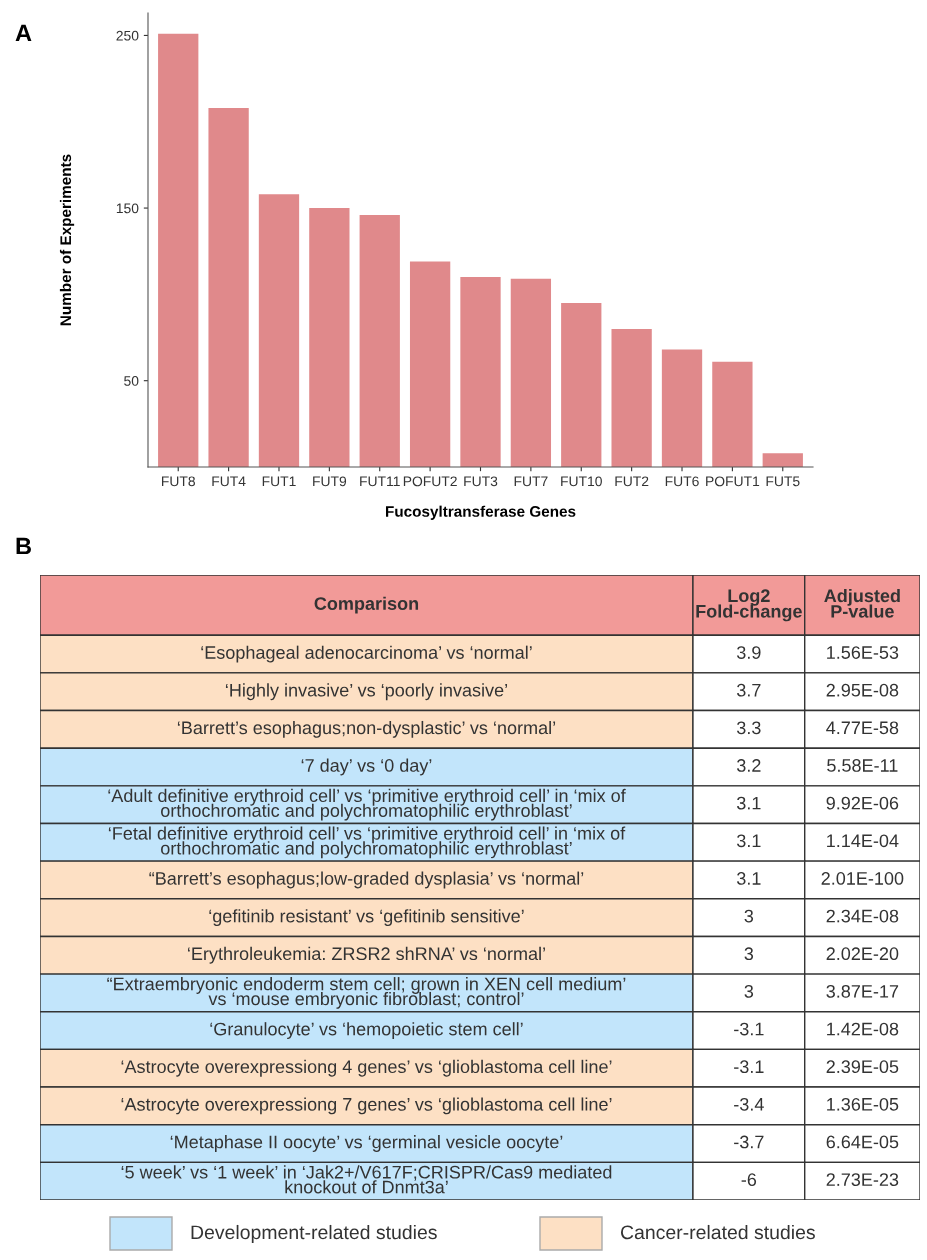 This screenshot has height=1260, width=927. What do you see at coordinates (862, 954) in the screenshot?
I see `data-label: 2.02E-20` at bounding box center [862, 954].